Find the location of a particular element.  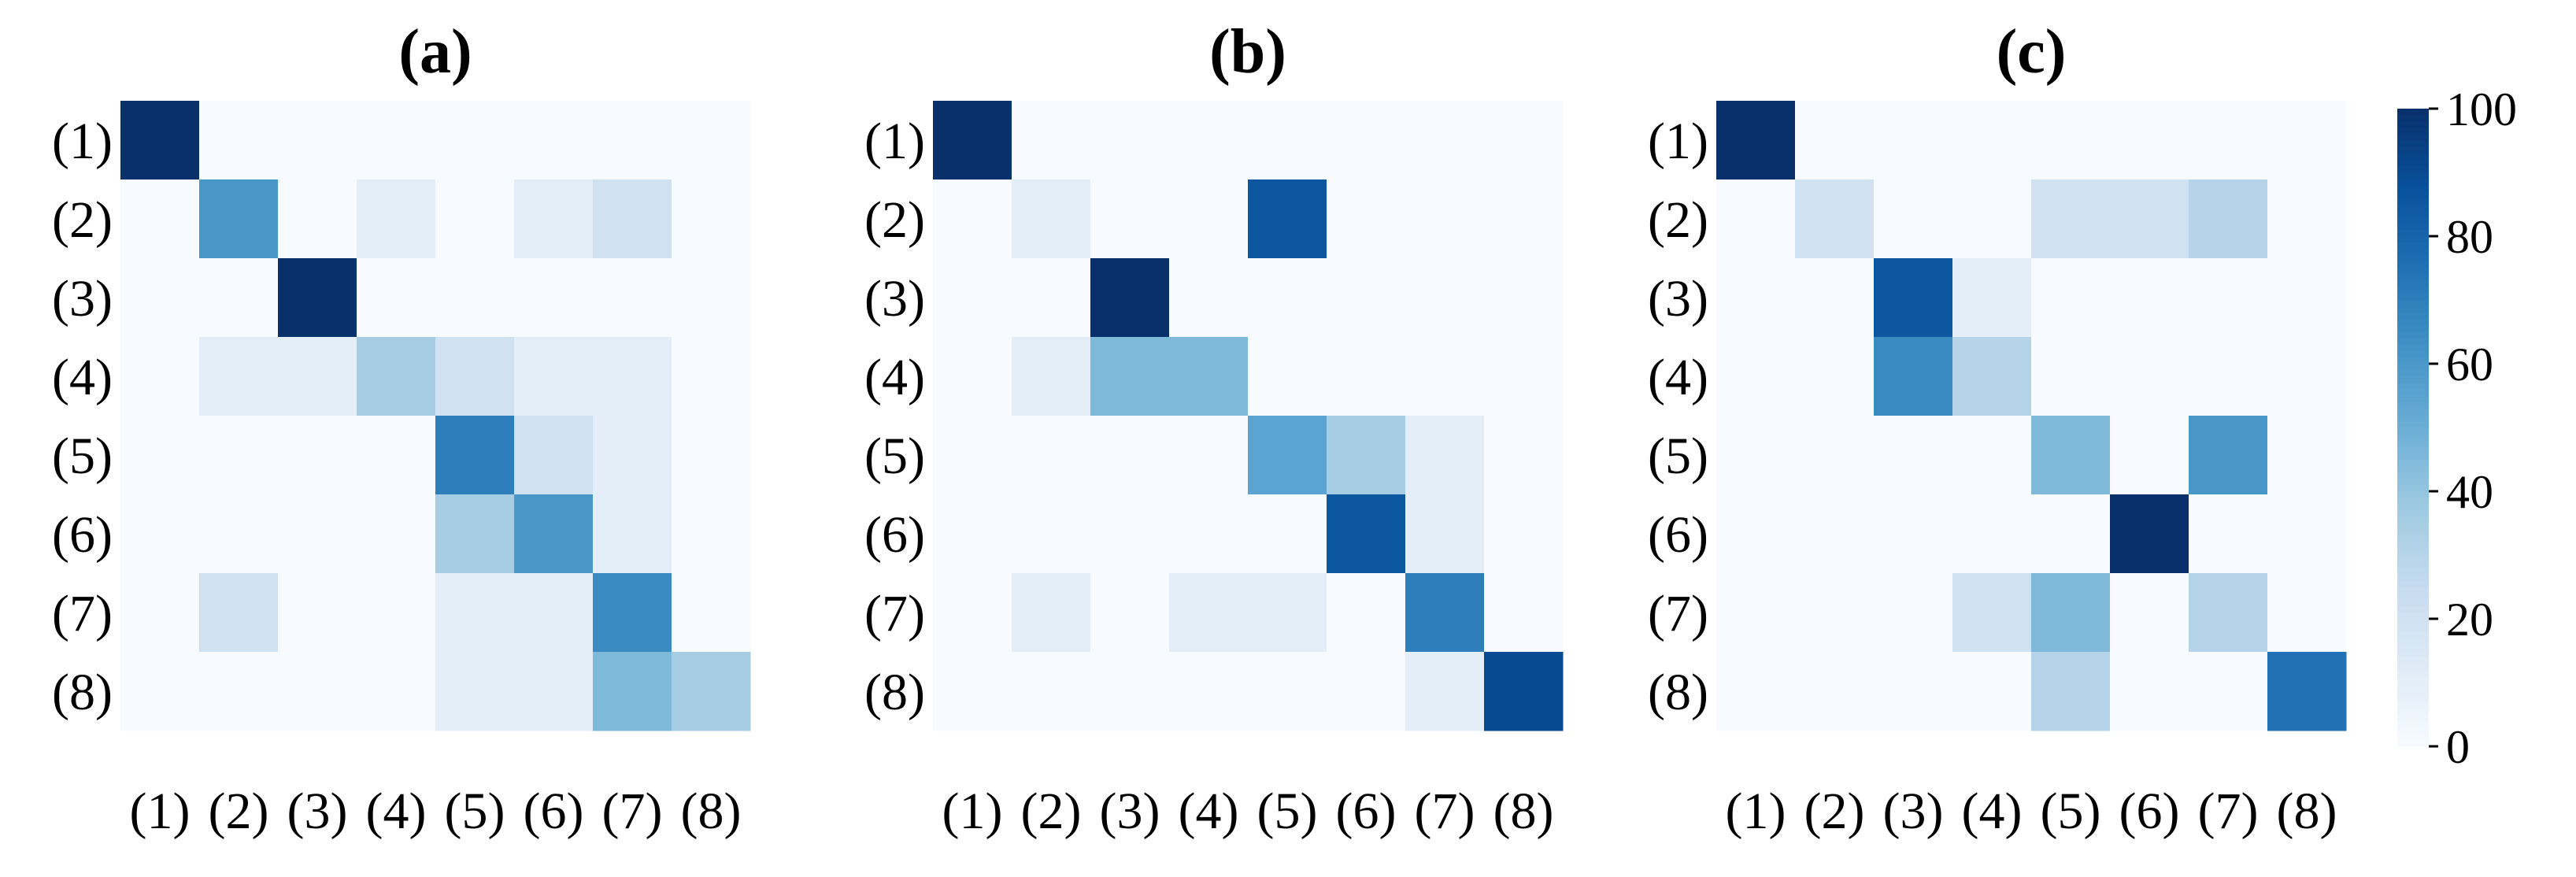

heatmap-b-cell-r6-c1 is located at coordinates (972, 534).